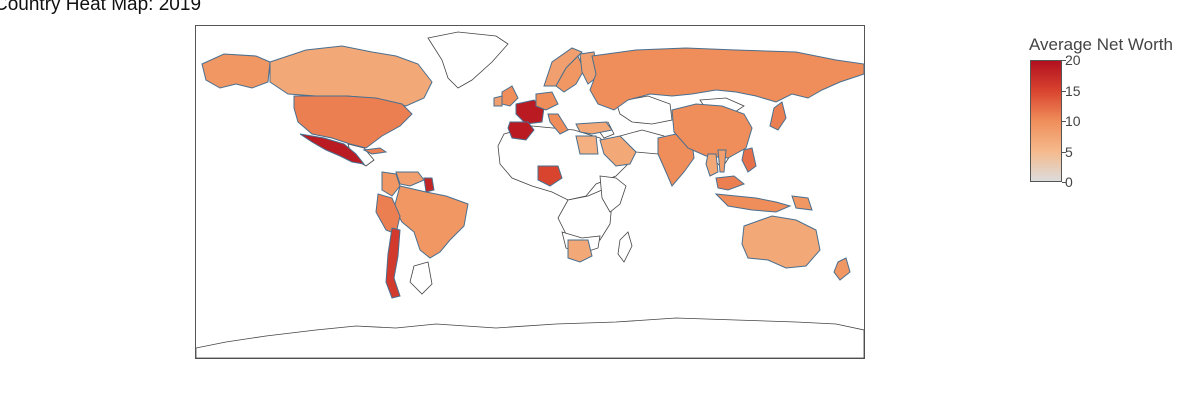  Describe the element at coordinates (644, 110) in the screenshot. I see `landmass-central-asia` at that location.